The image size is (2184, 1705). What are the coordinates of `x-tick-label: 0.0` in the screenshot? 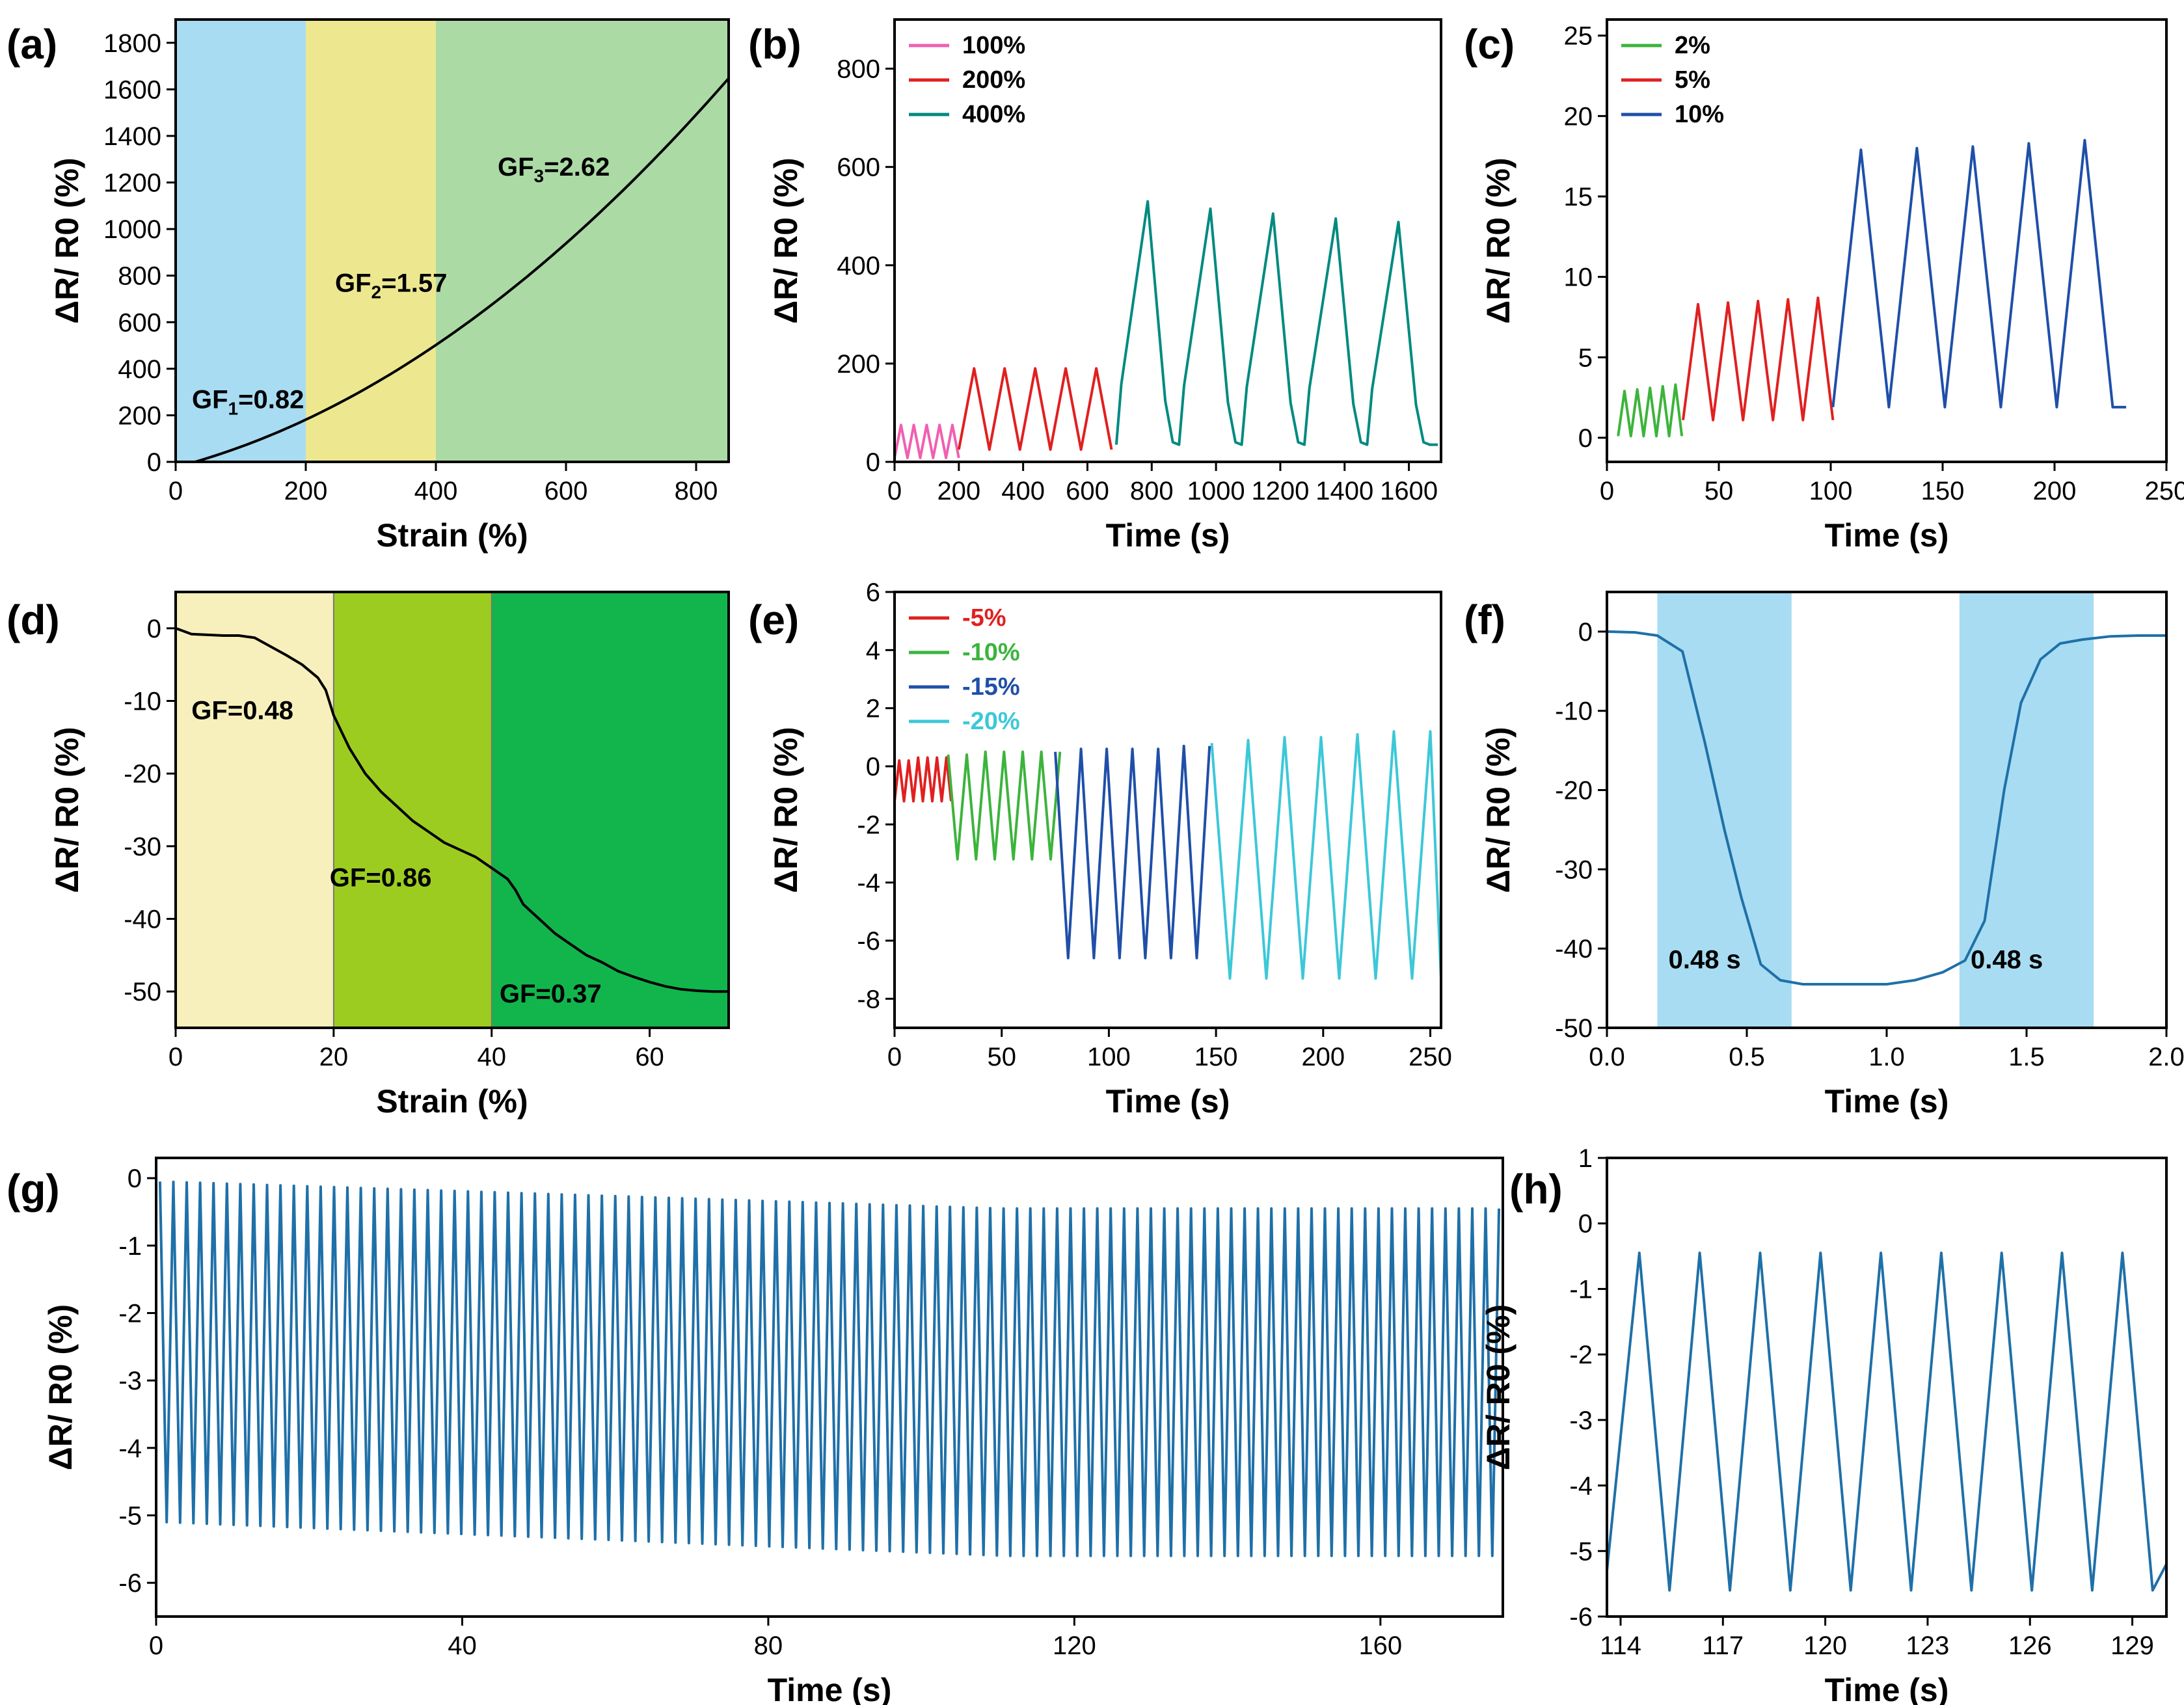 It's located at (1607, 1057).